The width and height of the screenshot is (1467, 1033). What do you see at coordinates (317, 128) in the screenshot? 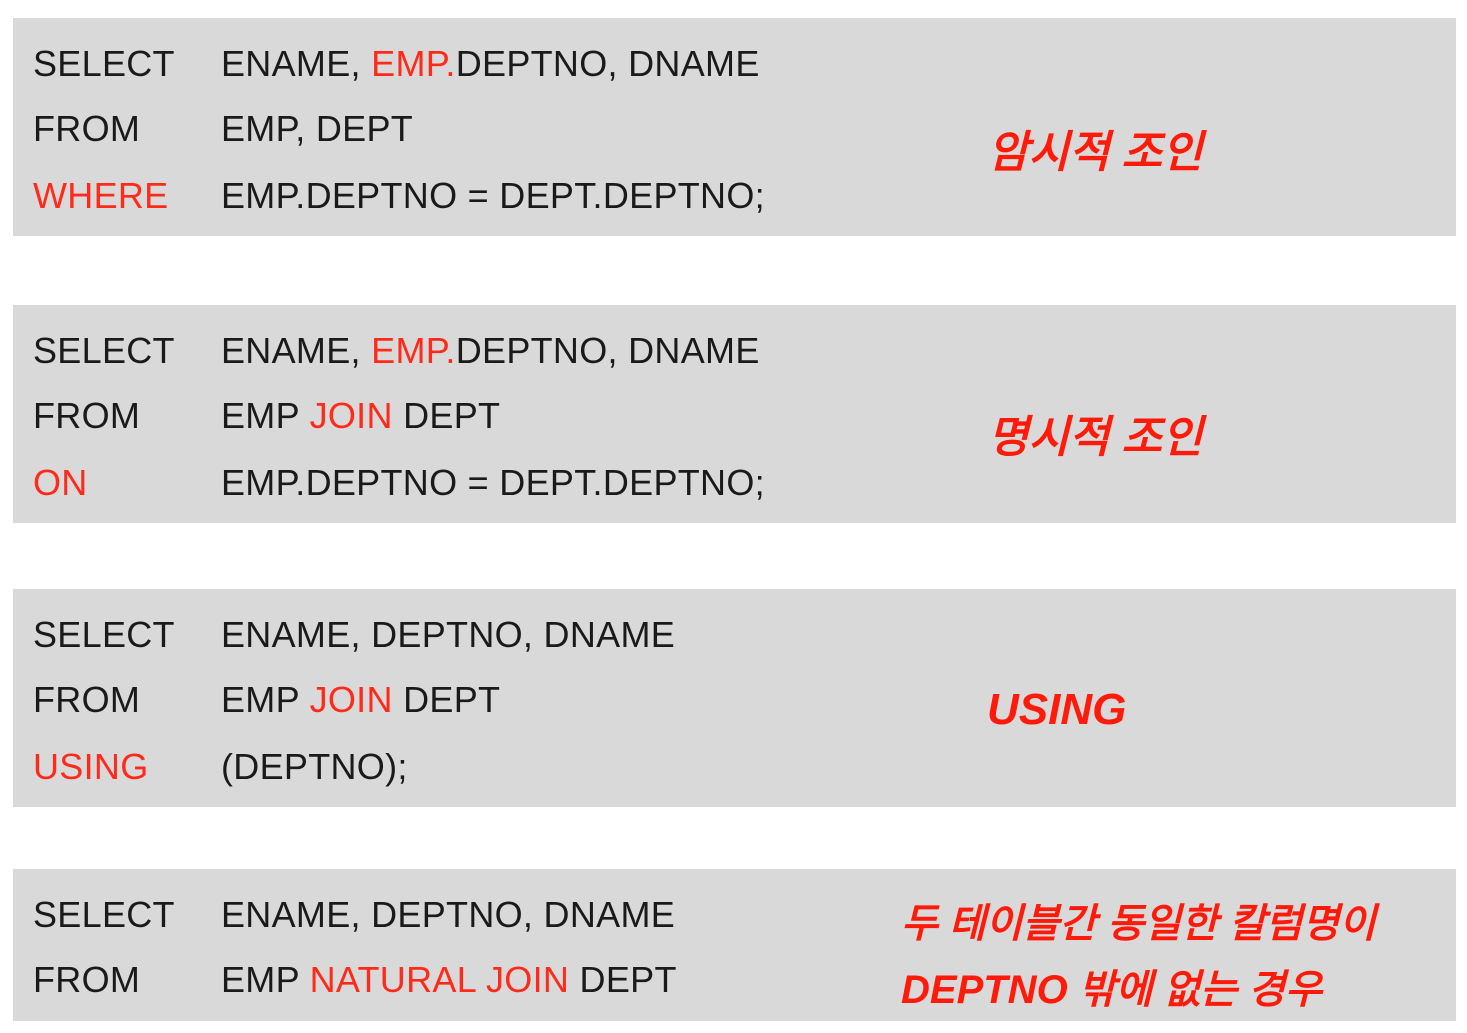
I see `from-args: EMP, DEPT` at bounding box center [317, 128].